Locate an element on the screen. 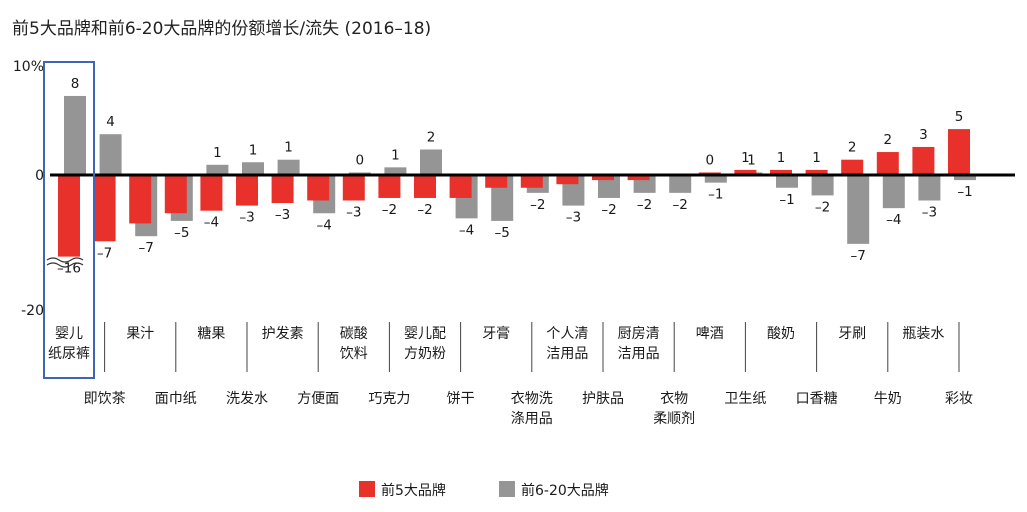 This screenshot has height=512, width=1027. category-label: 衣物洗 is located at coordinates (532, 399).